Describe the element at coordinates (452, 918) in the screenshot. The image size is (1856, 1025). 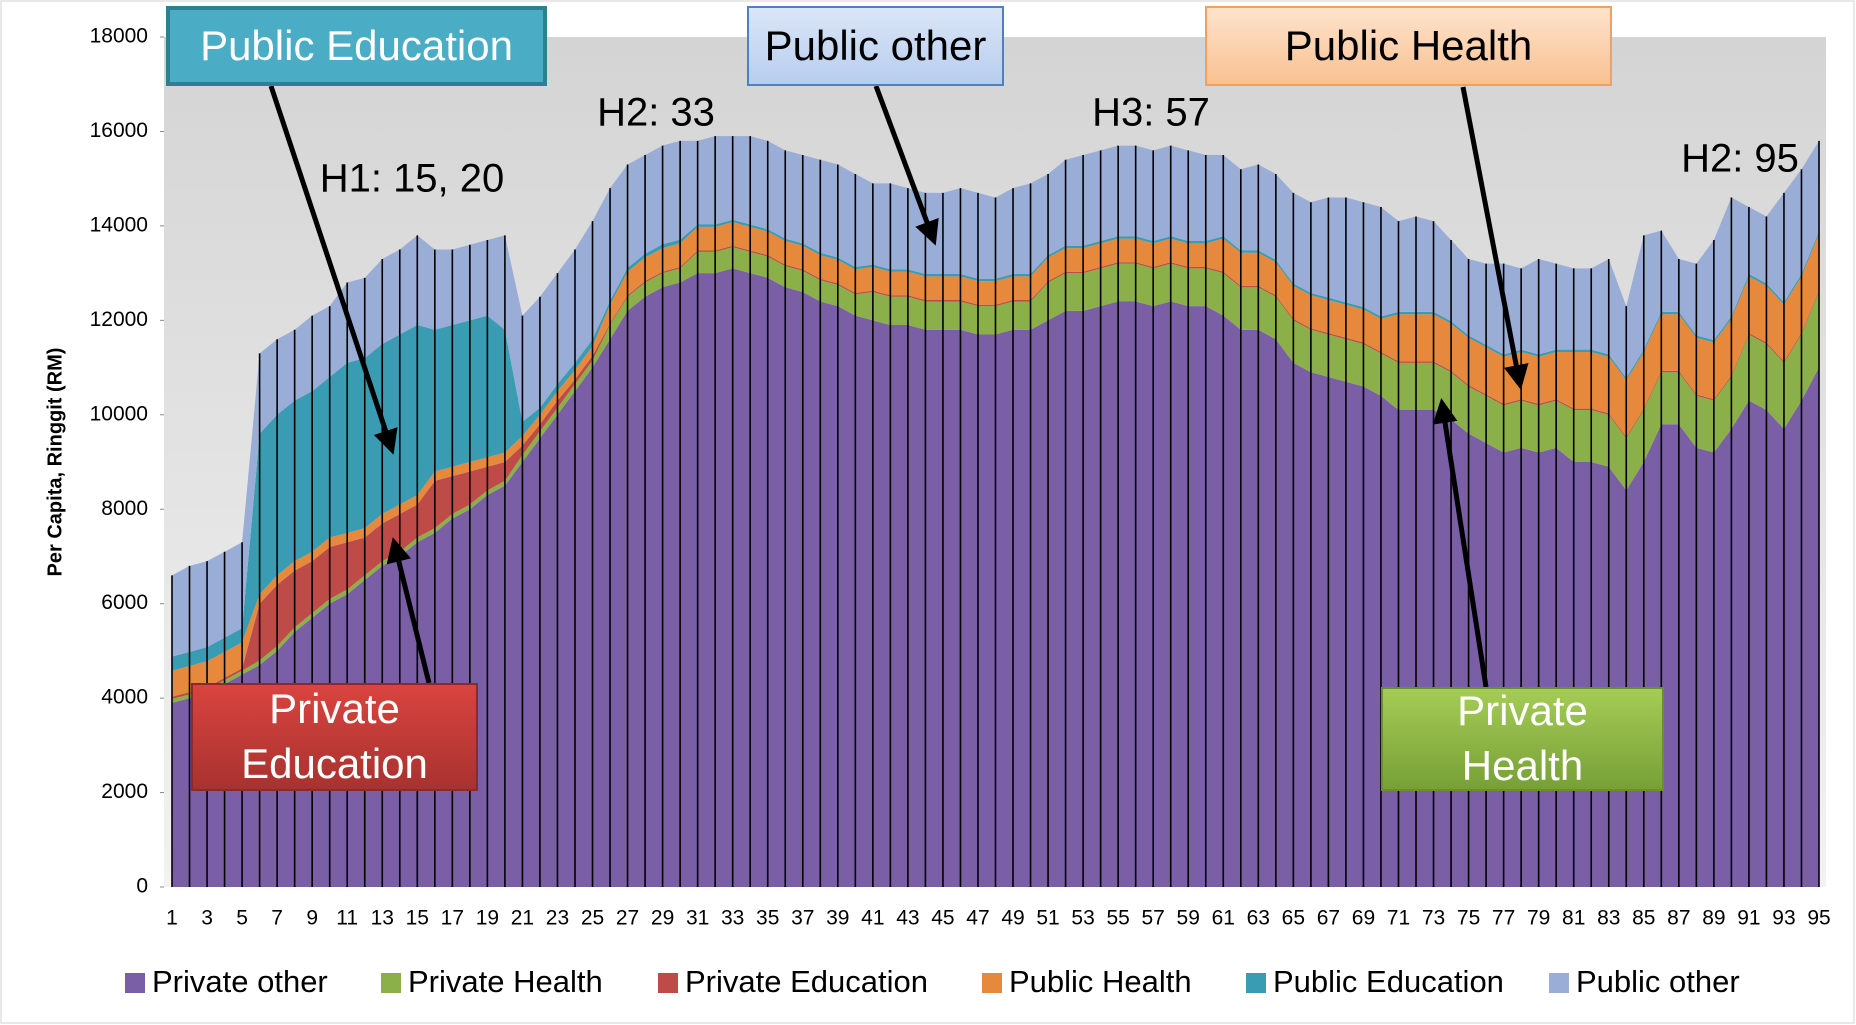
I see `x-tick-label: 17` at that location.